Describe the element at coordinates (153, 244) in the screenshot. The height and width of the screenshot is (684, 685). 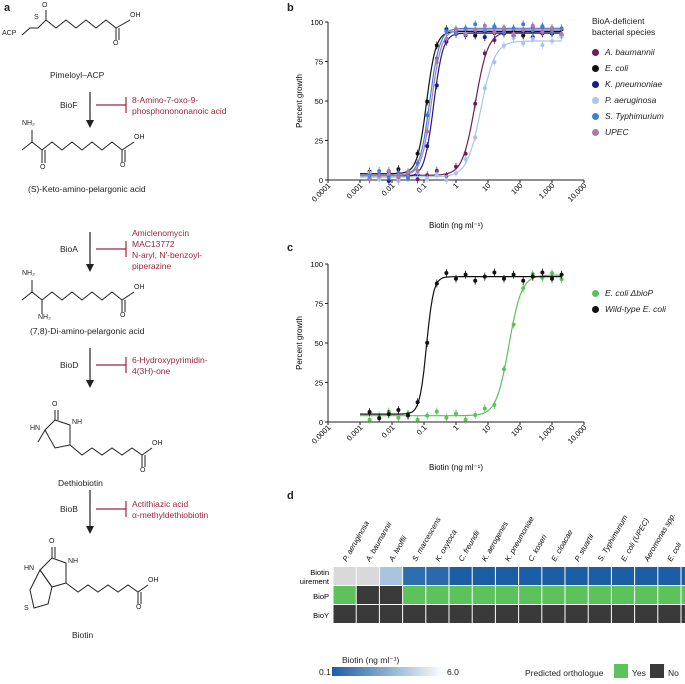
I see `inhibitor-bioa-line-2: MAC13772` at that location.